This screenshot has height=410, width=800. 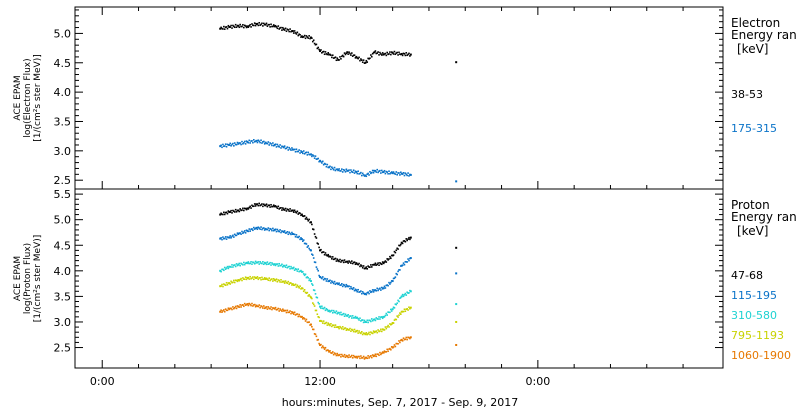 What do you see at coordinates (63, 296) in the screenshot?
I see `y-tick-label: 3.5` at bounding box center [63, 296].